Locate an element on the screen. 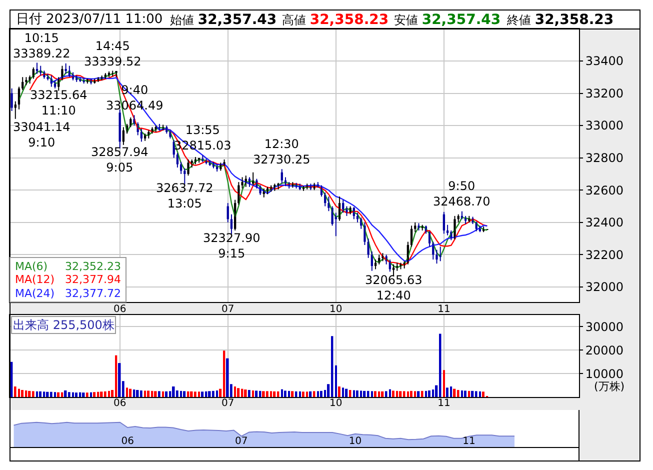 The width and height of the screenshot is (653, 470). annotation: 32065.63 12:40 is located at coordinates (393, 288).